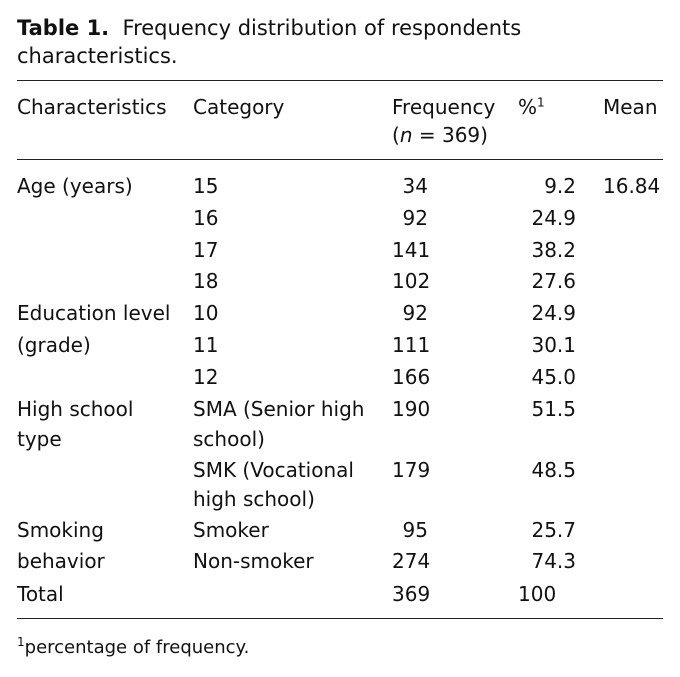 The height and width of the screenshot is (677, 680). Describe the element at coordinates (440, 135) in the screenshot. I see `header-frequency-n: (n = 369)` at that location.